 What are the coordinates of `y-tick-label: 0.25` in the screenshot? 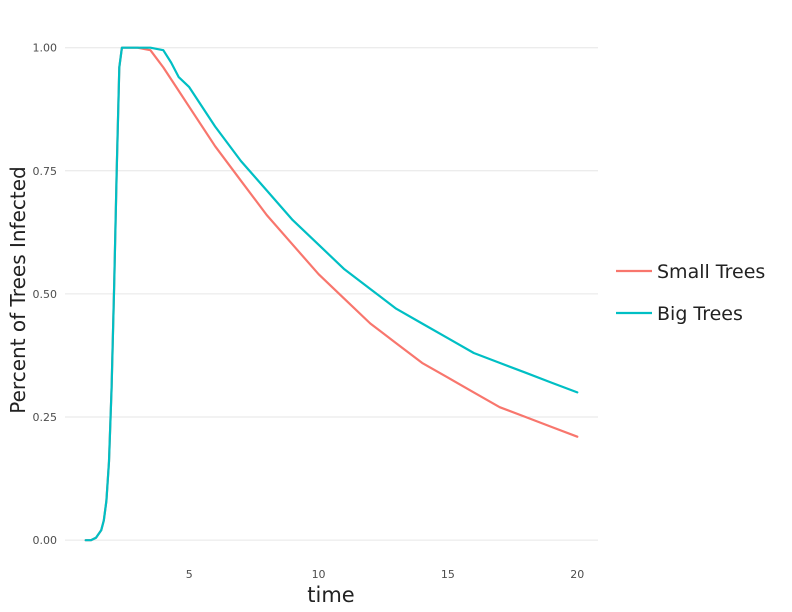 It's located at (45, 417).